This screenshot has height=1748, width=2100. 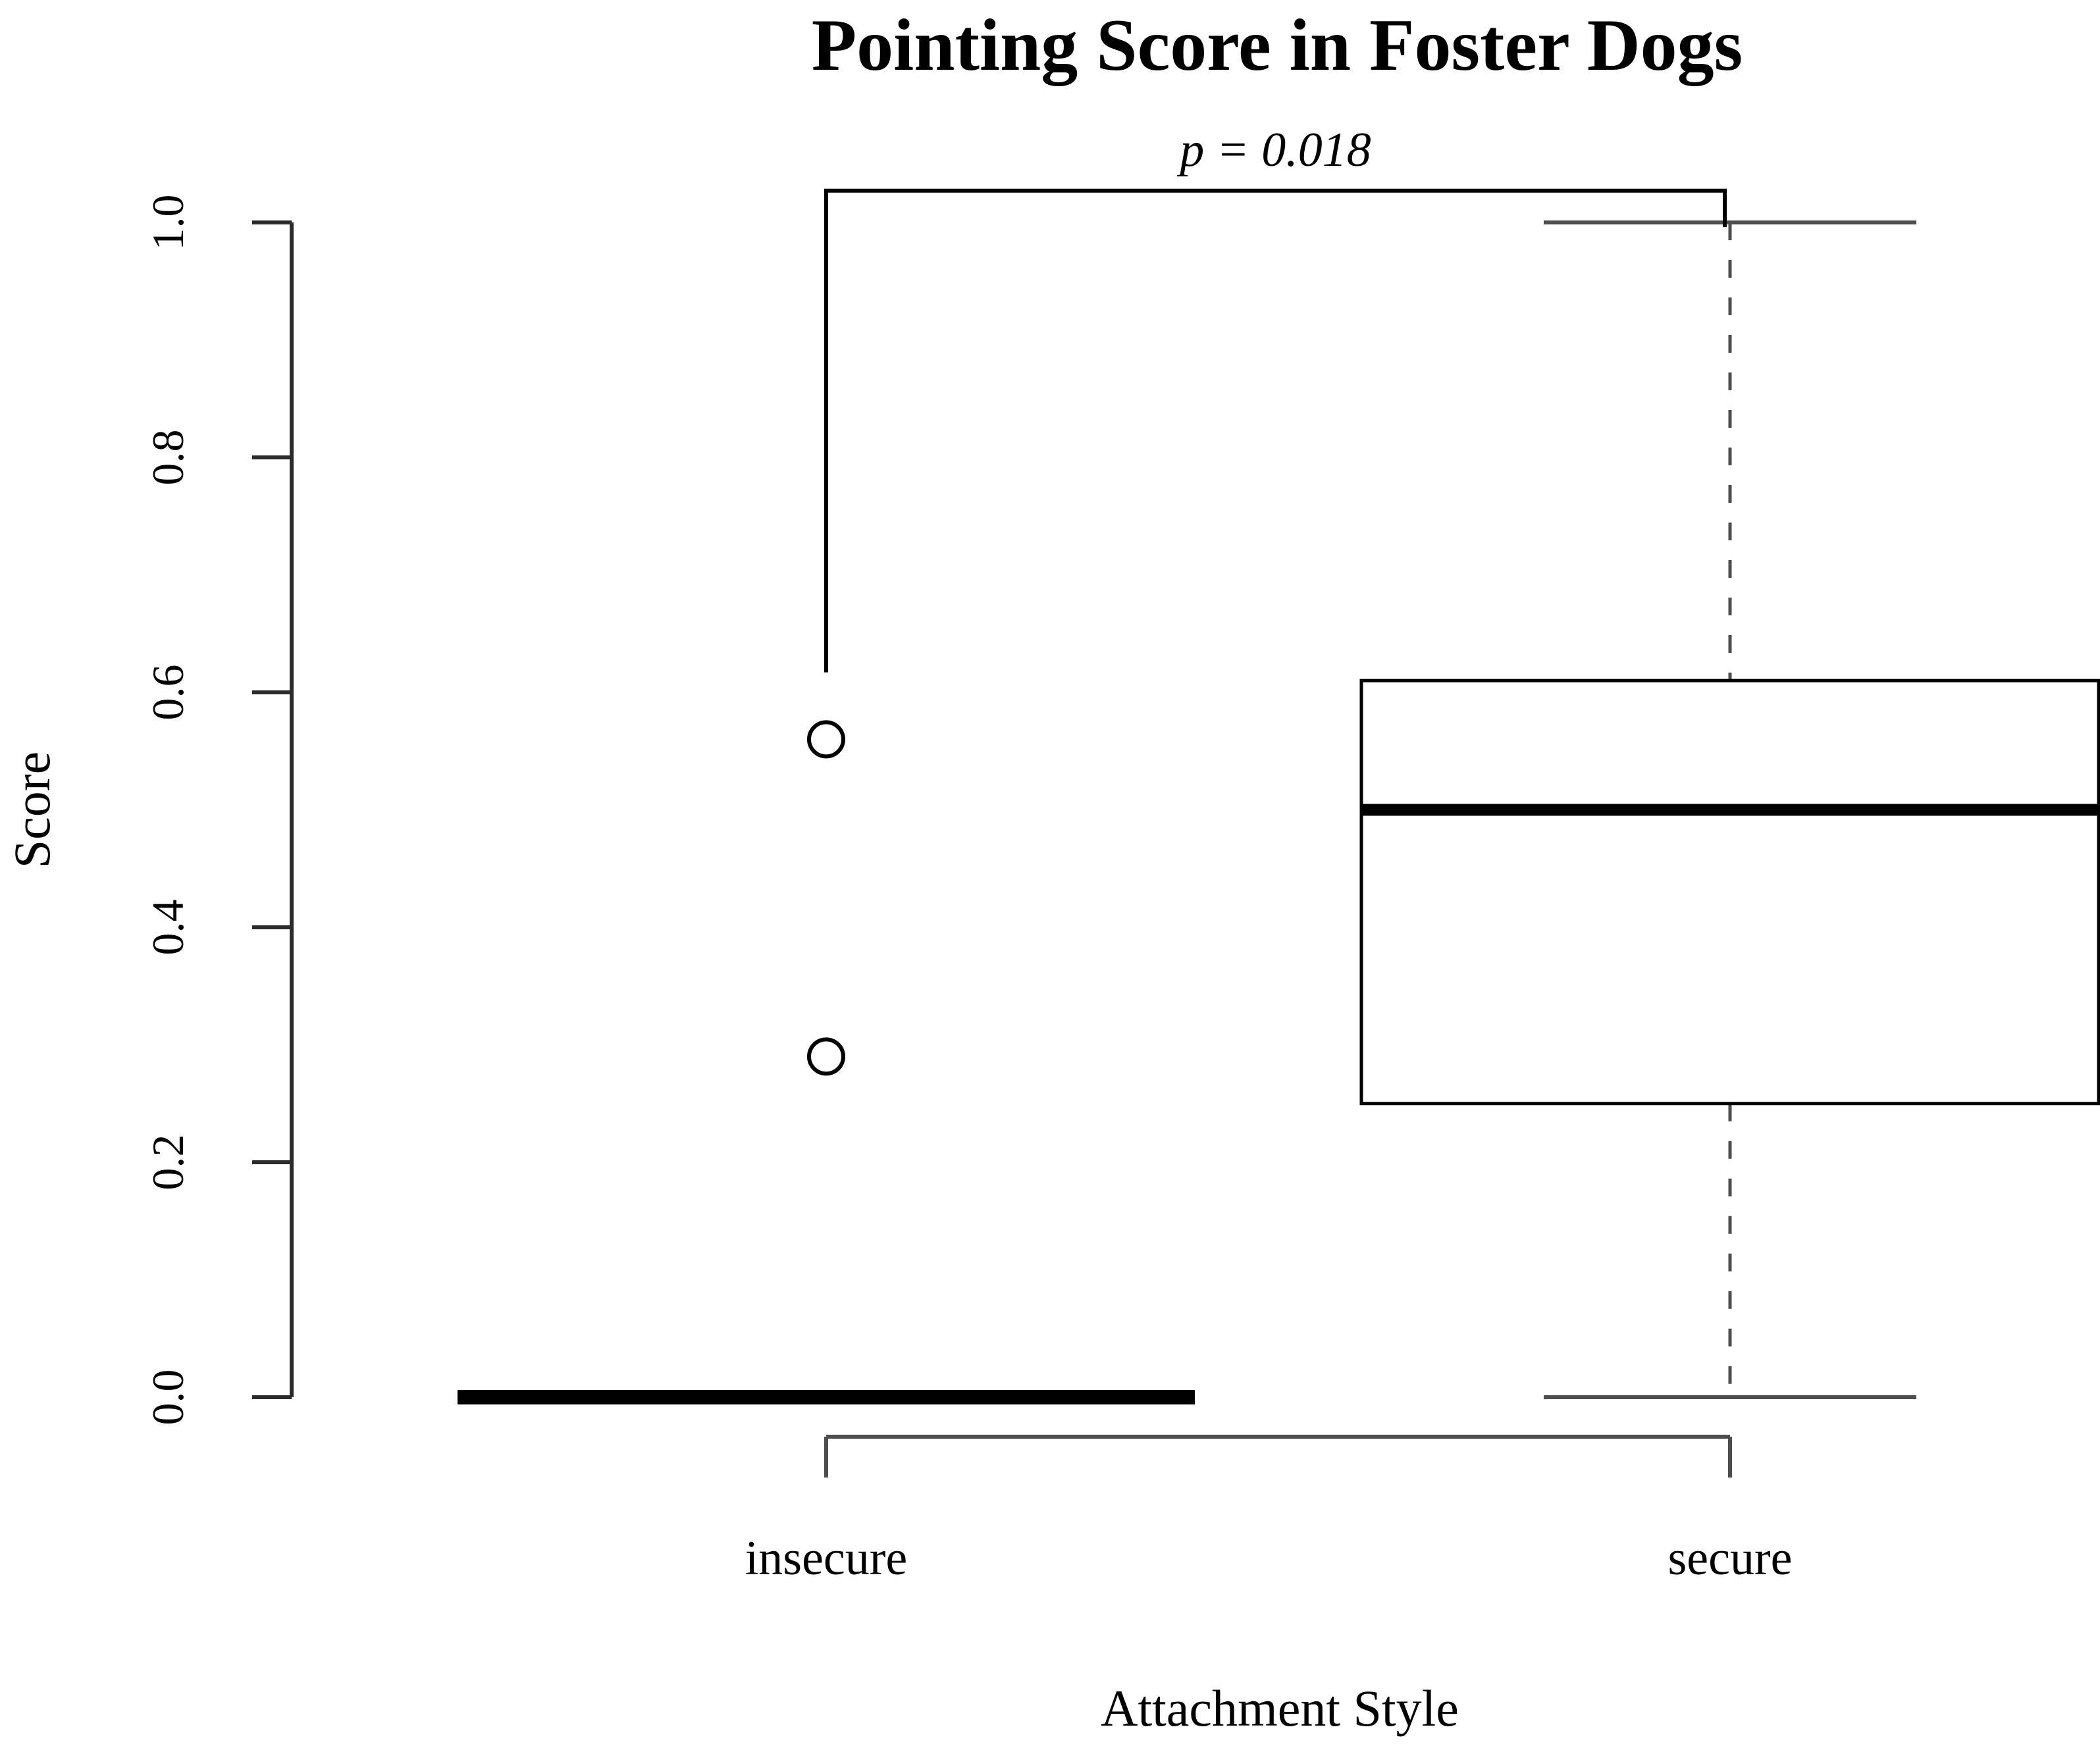 I want to click on x-axis-title: Attachment Style, so click(x=1280, y=1708).